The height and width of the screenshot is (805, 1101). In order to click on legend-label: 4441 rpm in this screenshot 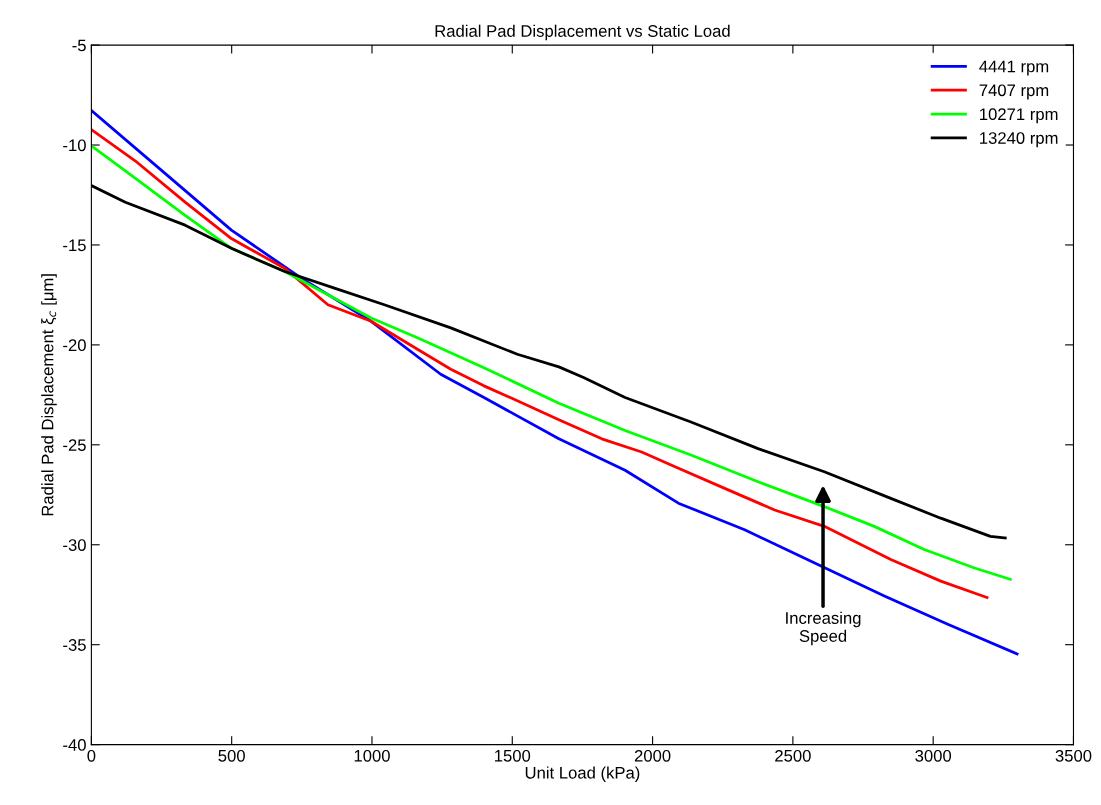, I will do `click(1014, 68)`.